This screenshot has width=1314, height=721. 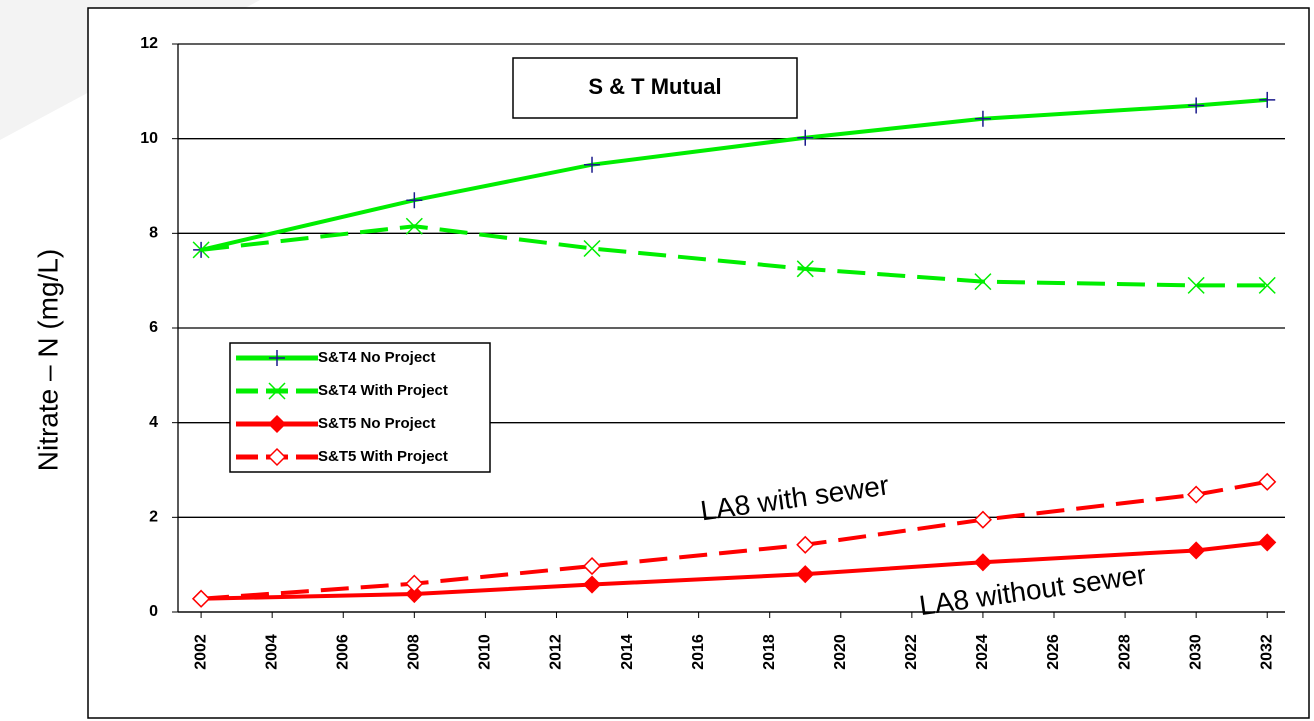 What do you see at coordinates (149, 138) in the screenshot?
I see `y-tick-label: 10` at bounding box center [149, 138].